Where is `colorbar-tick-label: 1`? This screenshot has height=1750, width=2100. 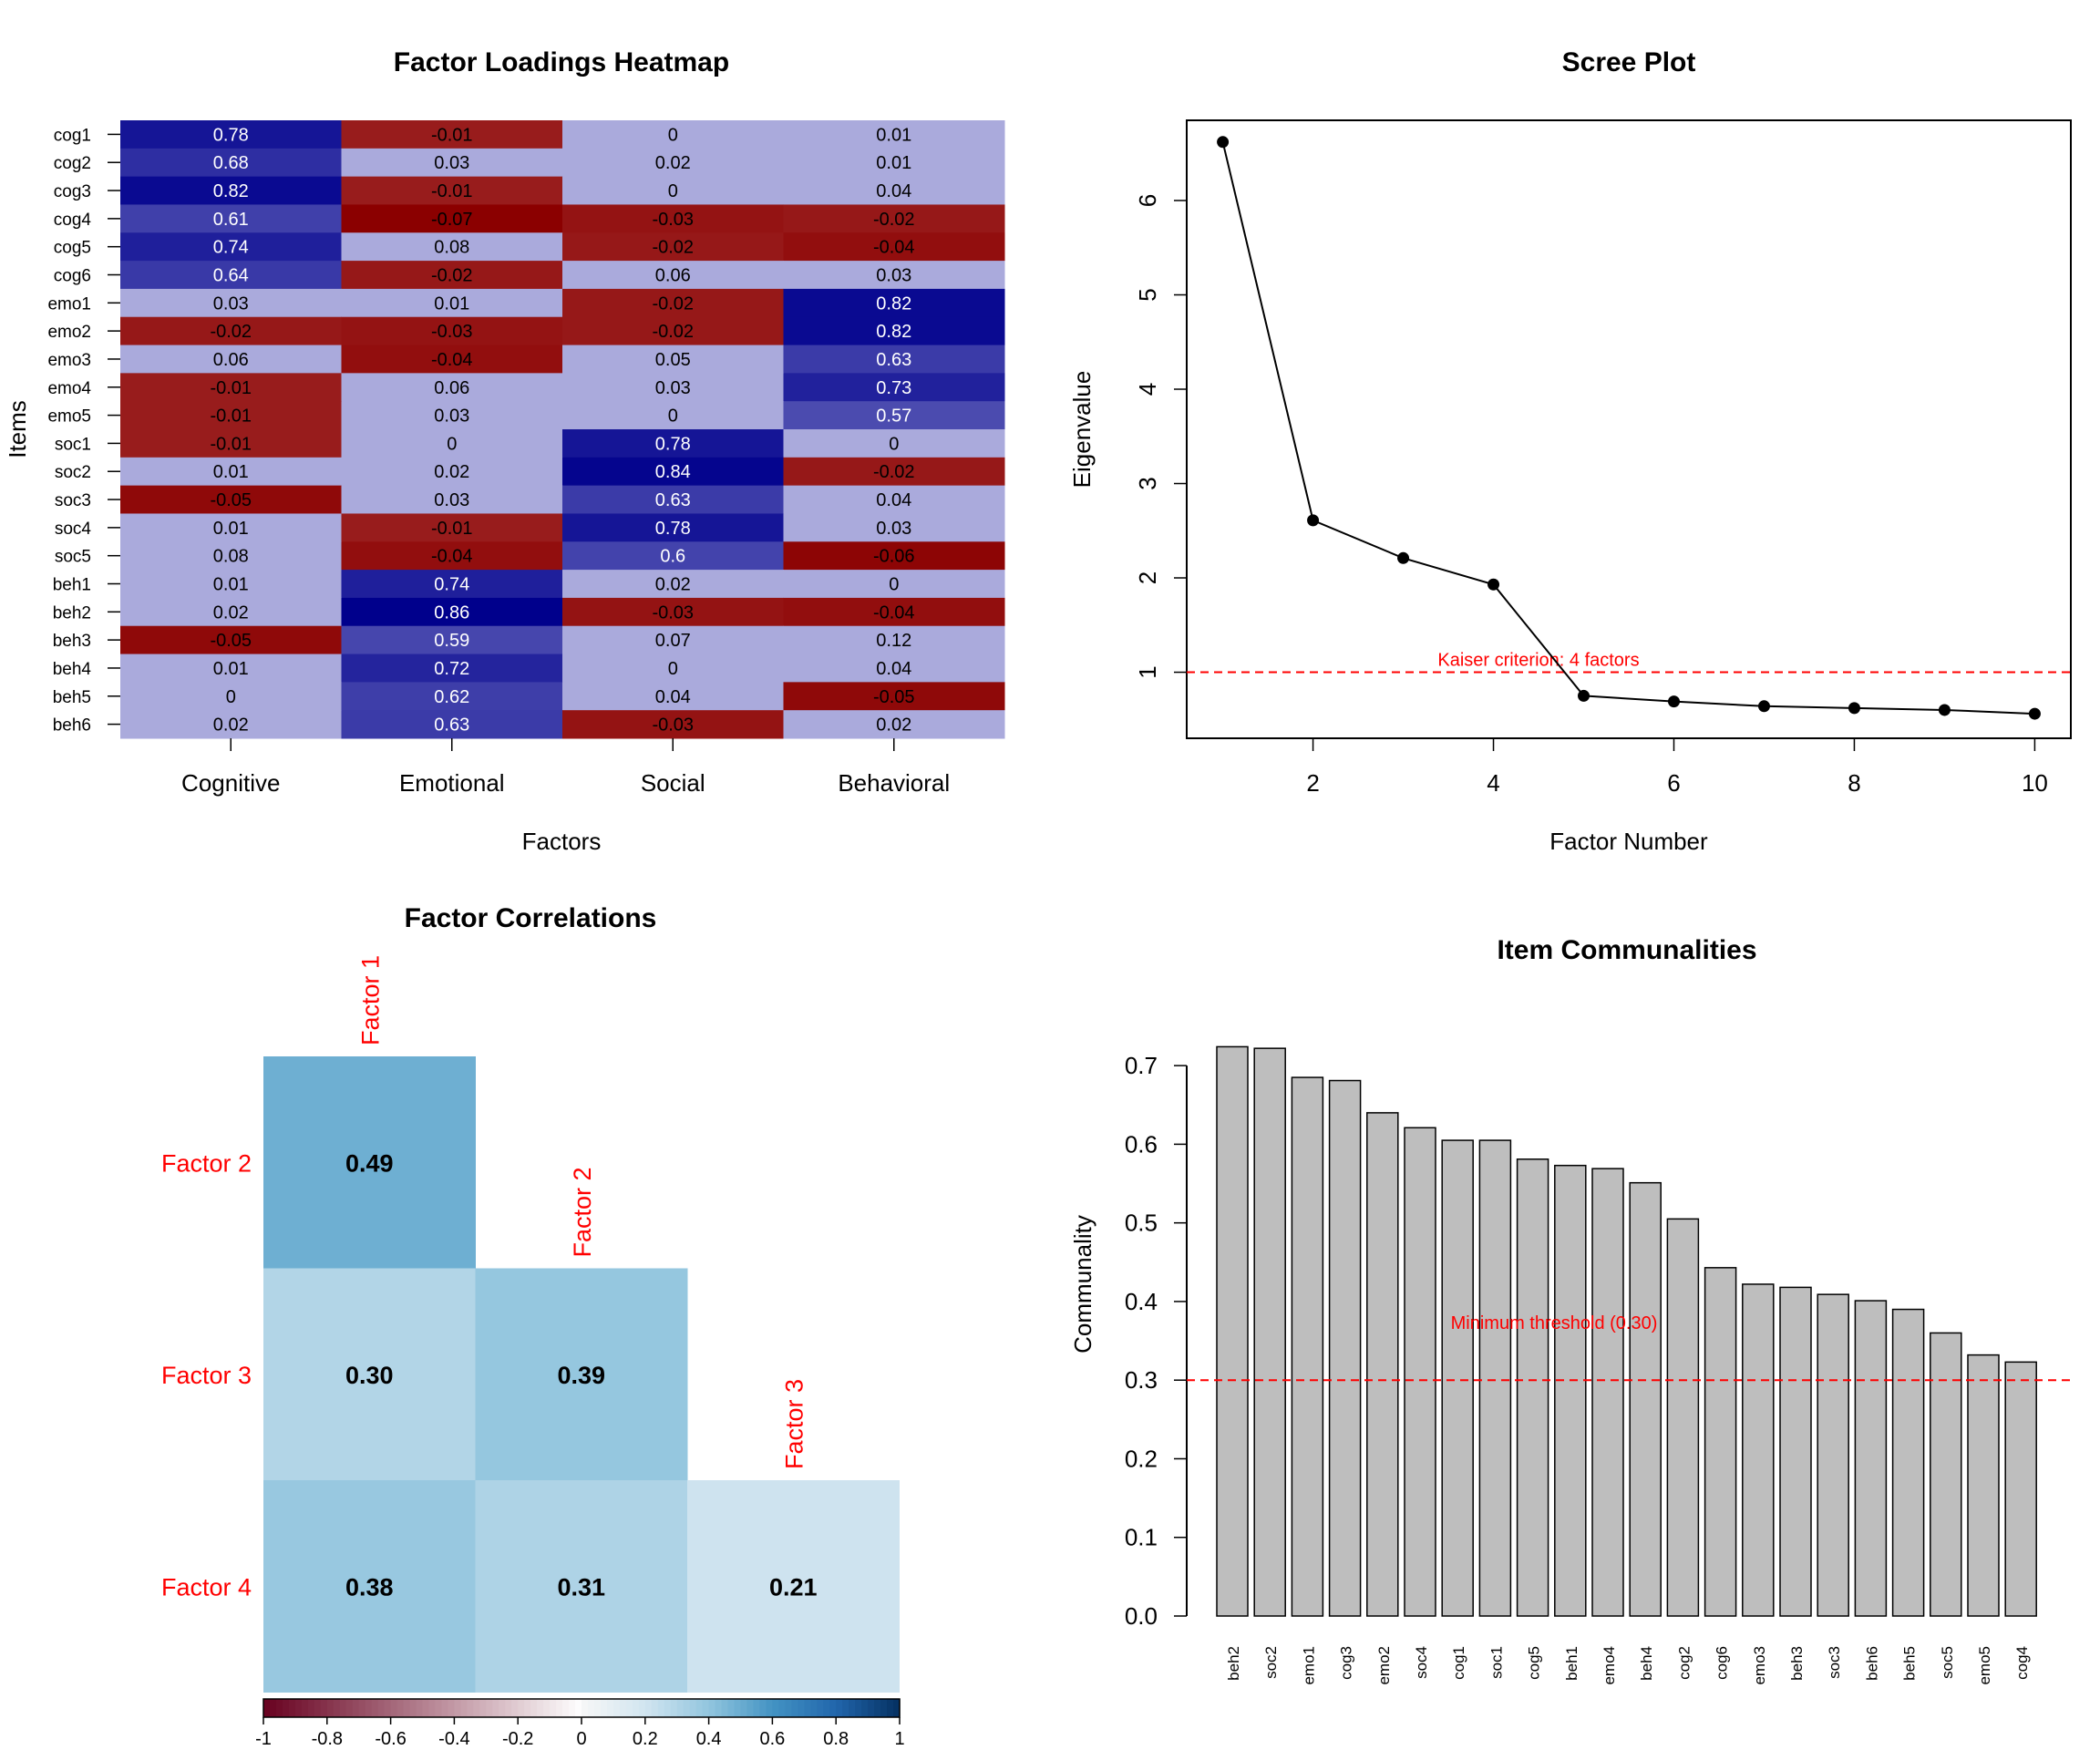
colorbar-tick-label: 1 is located at coordinates (899, 1739).